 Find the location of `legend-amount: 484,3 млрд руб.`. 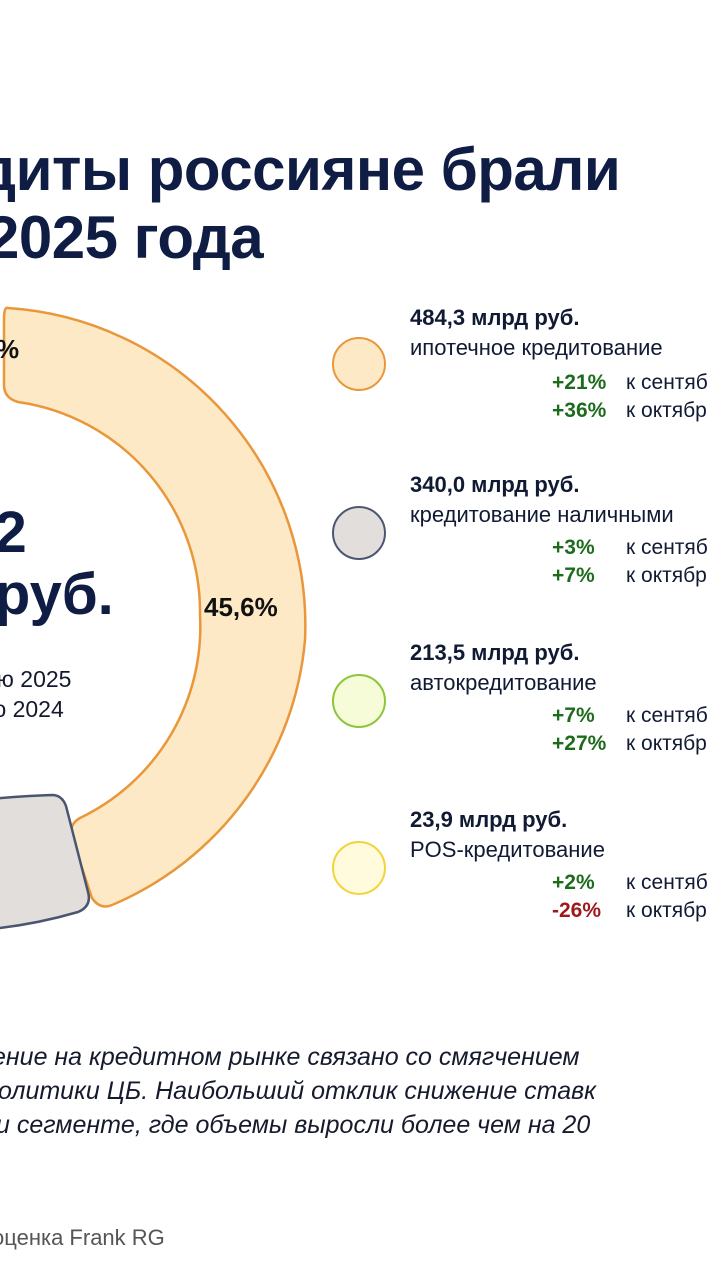

legend-amount: 484,3 млрд руб. is located at coordinates (495, 317).